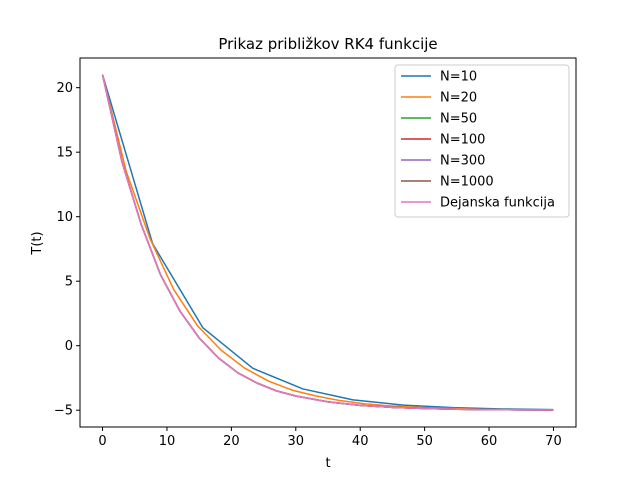 Image resolution: width=640 pixels, height=480 pixels. I want to click on y-tick-label: 5, so click(69, 282).